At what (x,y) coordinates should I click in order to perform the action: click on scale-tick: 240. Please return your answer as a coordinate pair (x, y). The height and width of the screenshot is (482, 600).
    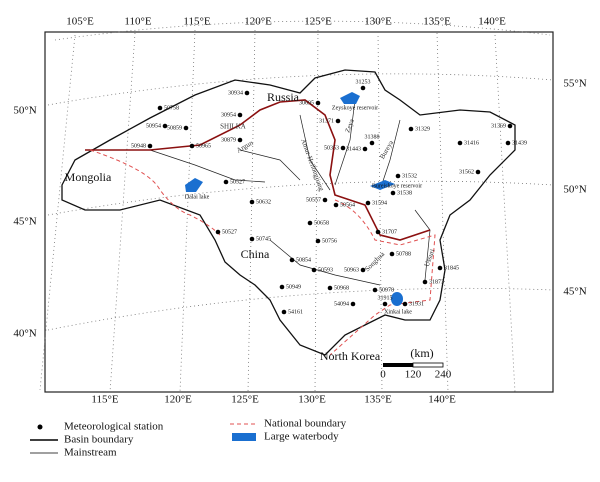
    Looking at the image, I should click on (443, 375).